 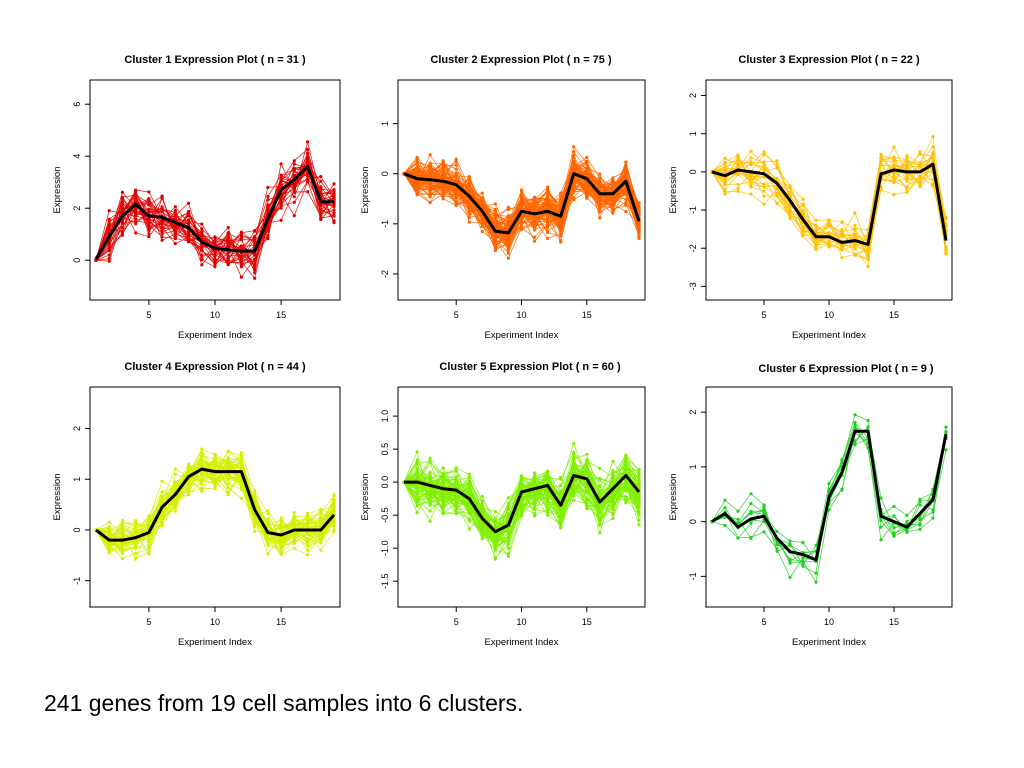 I want to click on x-tick-label: 10, so click(x=829, y=315).